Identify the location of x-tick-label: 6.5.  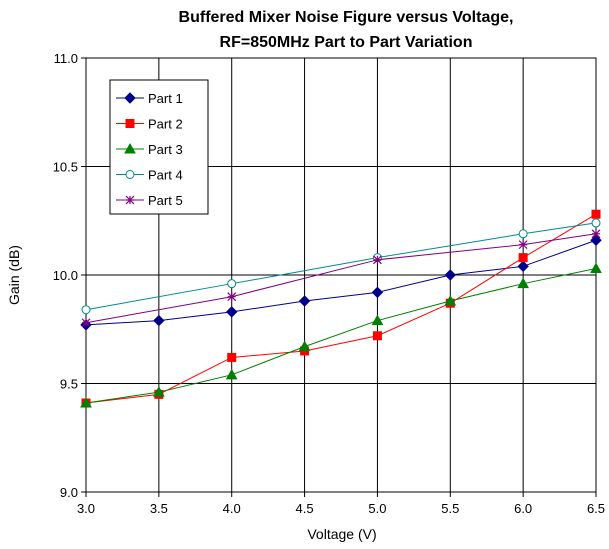
(596, 508).